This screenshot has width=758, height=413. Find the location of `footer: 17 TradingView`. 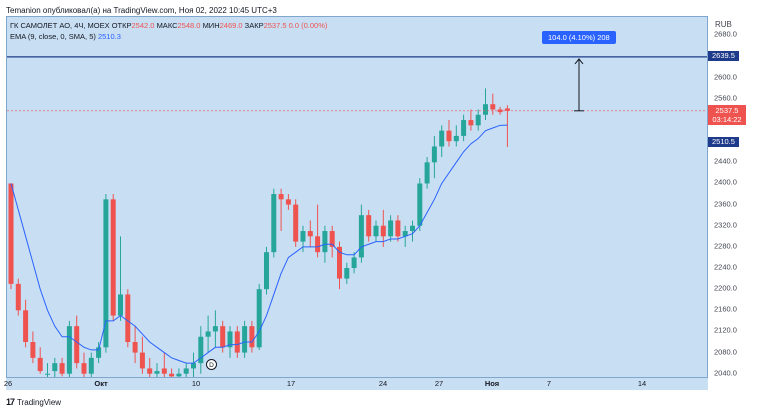

footer: 17 TradingView is located at coordinates (33, 402).